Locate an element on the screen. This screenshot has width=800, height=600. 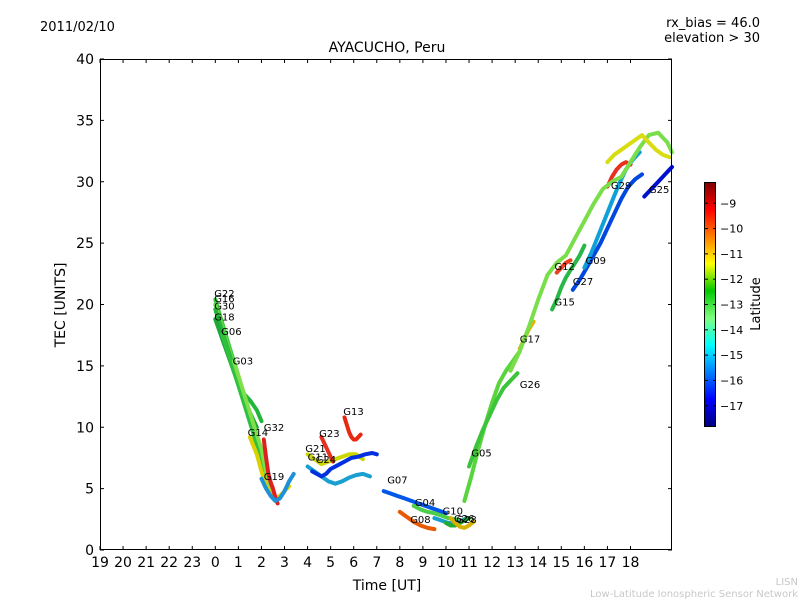
label-g21-9: G21 is located at coordinates (315, 449).